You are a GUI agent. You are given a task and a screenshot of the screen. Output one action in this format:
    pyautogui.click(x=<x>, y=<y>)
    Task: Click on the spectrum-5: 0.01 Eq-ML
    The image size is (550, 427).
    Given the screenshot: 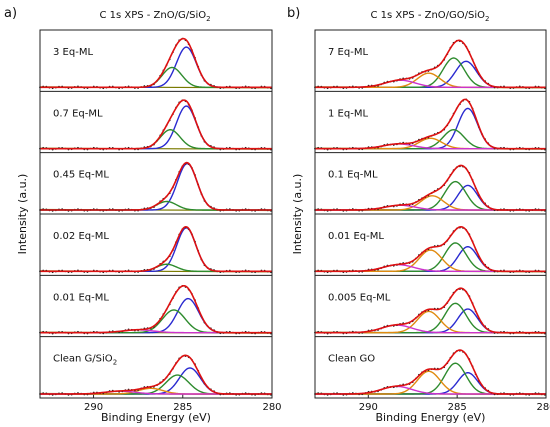 What is the action you would take?
    pyautogui.click(x=156, y=310)
    